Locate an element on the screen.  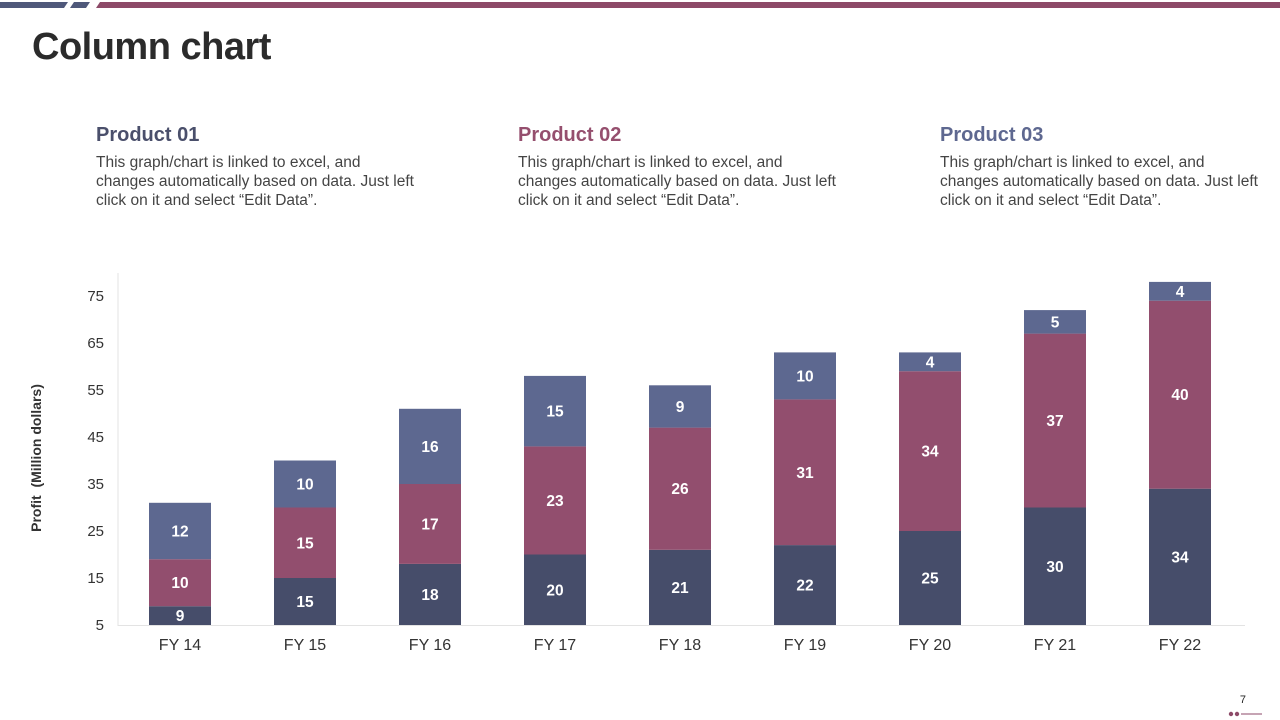
product-02-title: Product 02 is located at coordinates (570, 135).